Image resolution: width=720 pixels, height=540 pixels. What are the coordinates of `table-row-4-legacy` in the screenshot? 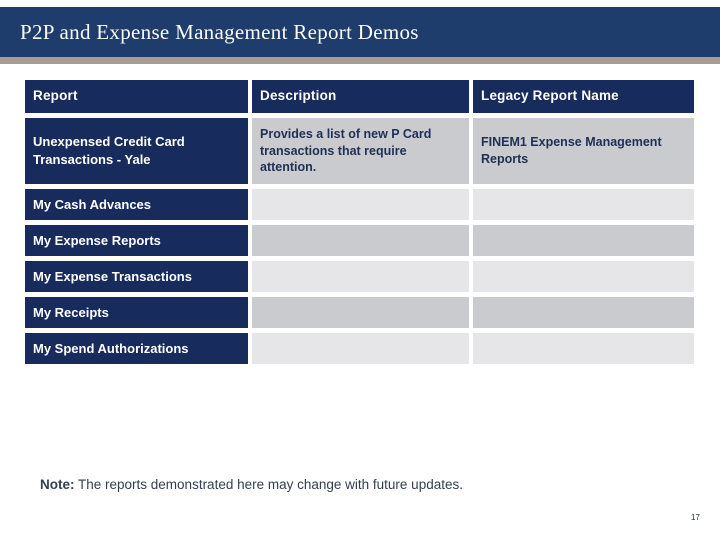 It's located at (583, 312).